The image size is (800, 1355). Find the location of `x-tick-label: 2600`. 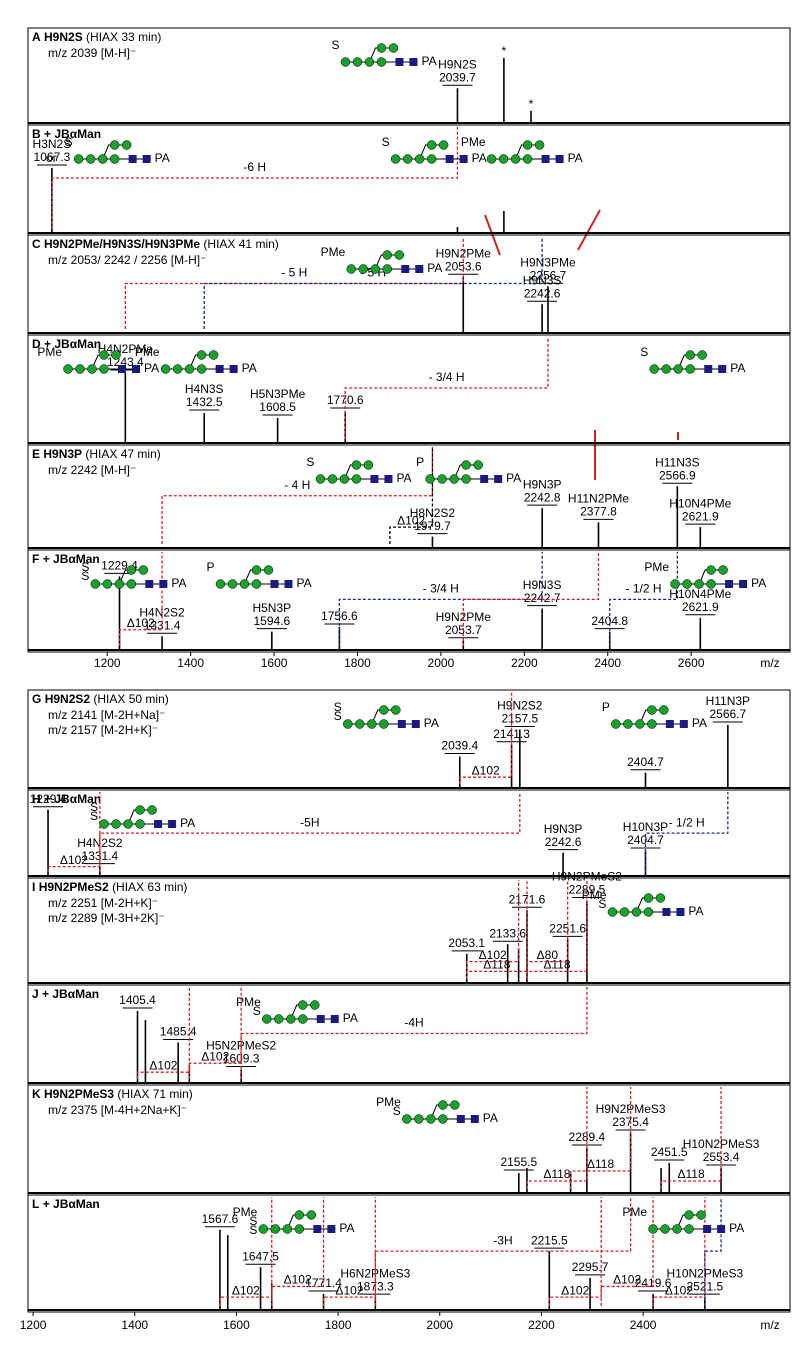

x-tick-label: 2600 is located at coordinates (691, 663).